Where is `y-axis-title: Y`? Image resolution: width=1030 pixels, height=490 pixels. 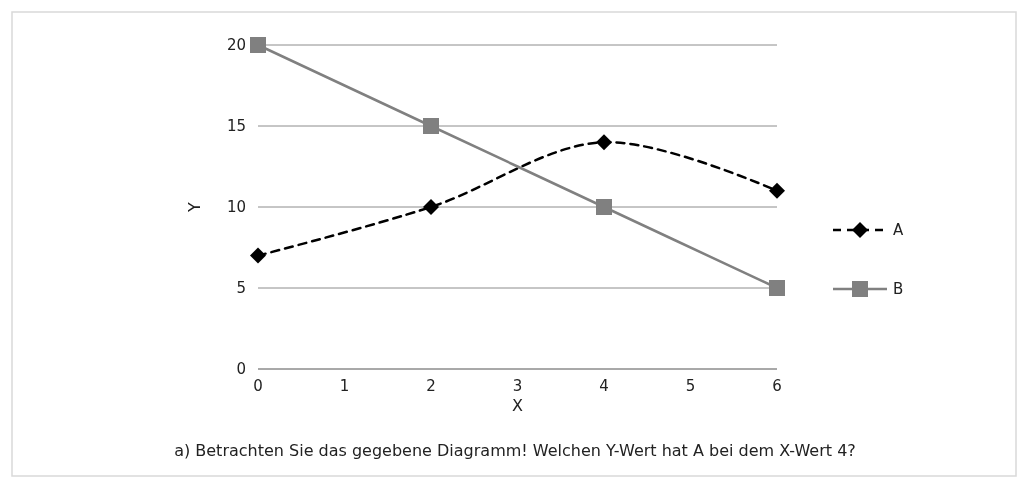
y-axis-title: Y is located at coordinates (194, 207).